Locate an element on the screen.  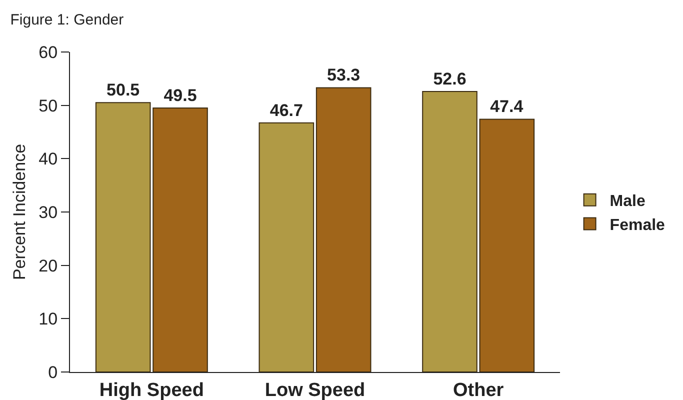
x-tick-label: Low Speed is located at coordinates (315, 390).